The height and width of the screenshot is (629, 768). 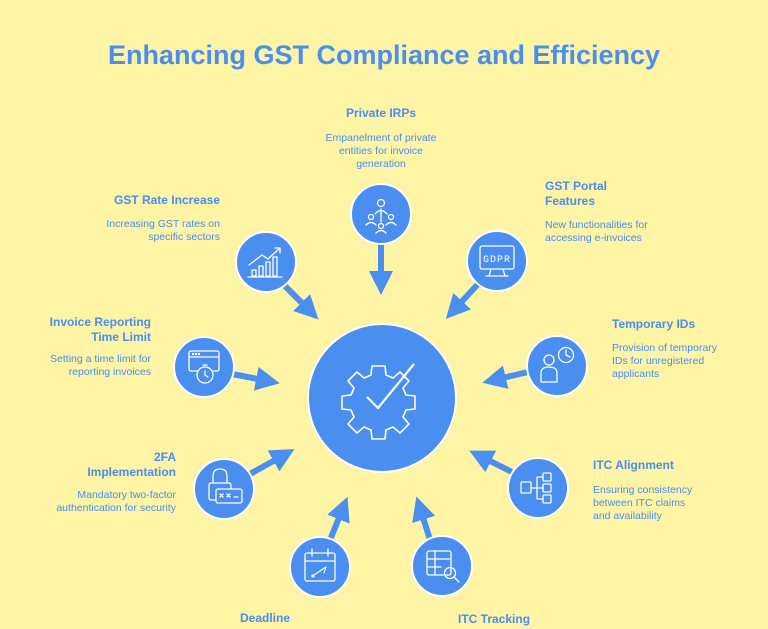 What do you see at coordinates (225, 486) in the screenshot?
I see `lock-password-icon` at bounding box center [225, 486].